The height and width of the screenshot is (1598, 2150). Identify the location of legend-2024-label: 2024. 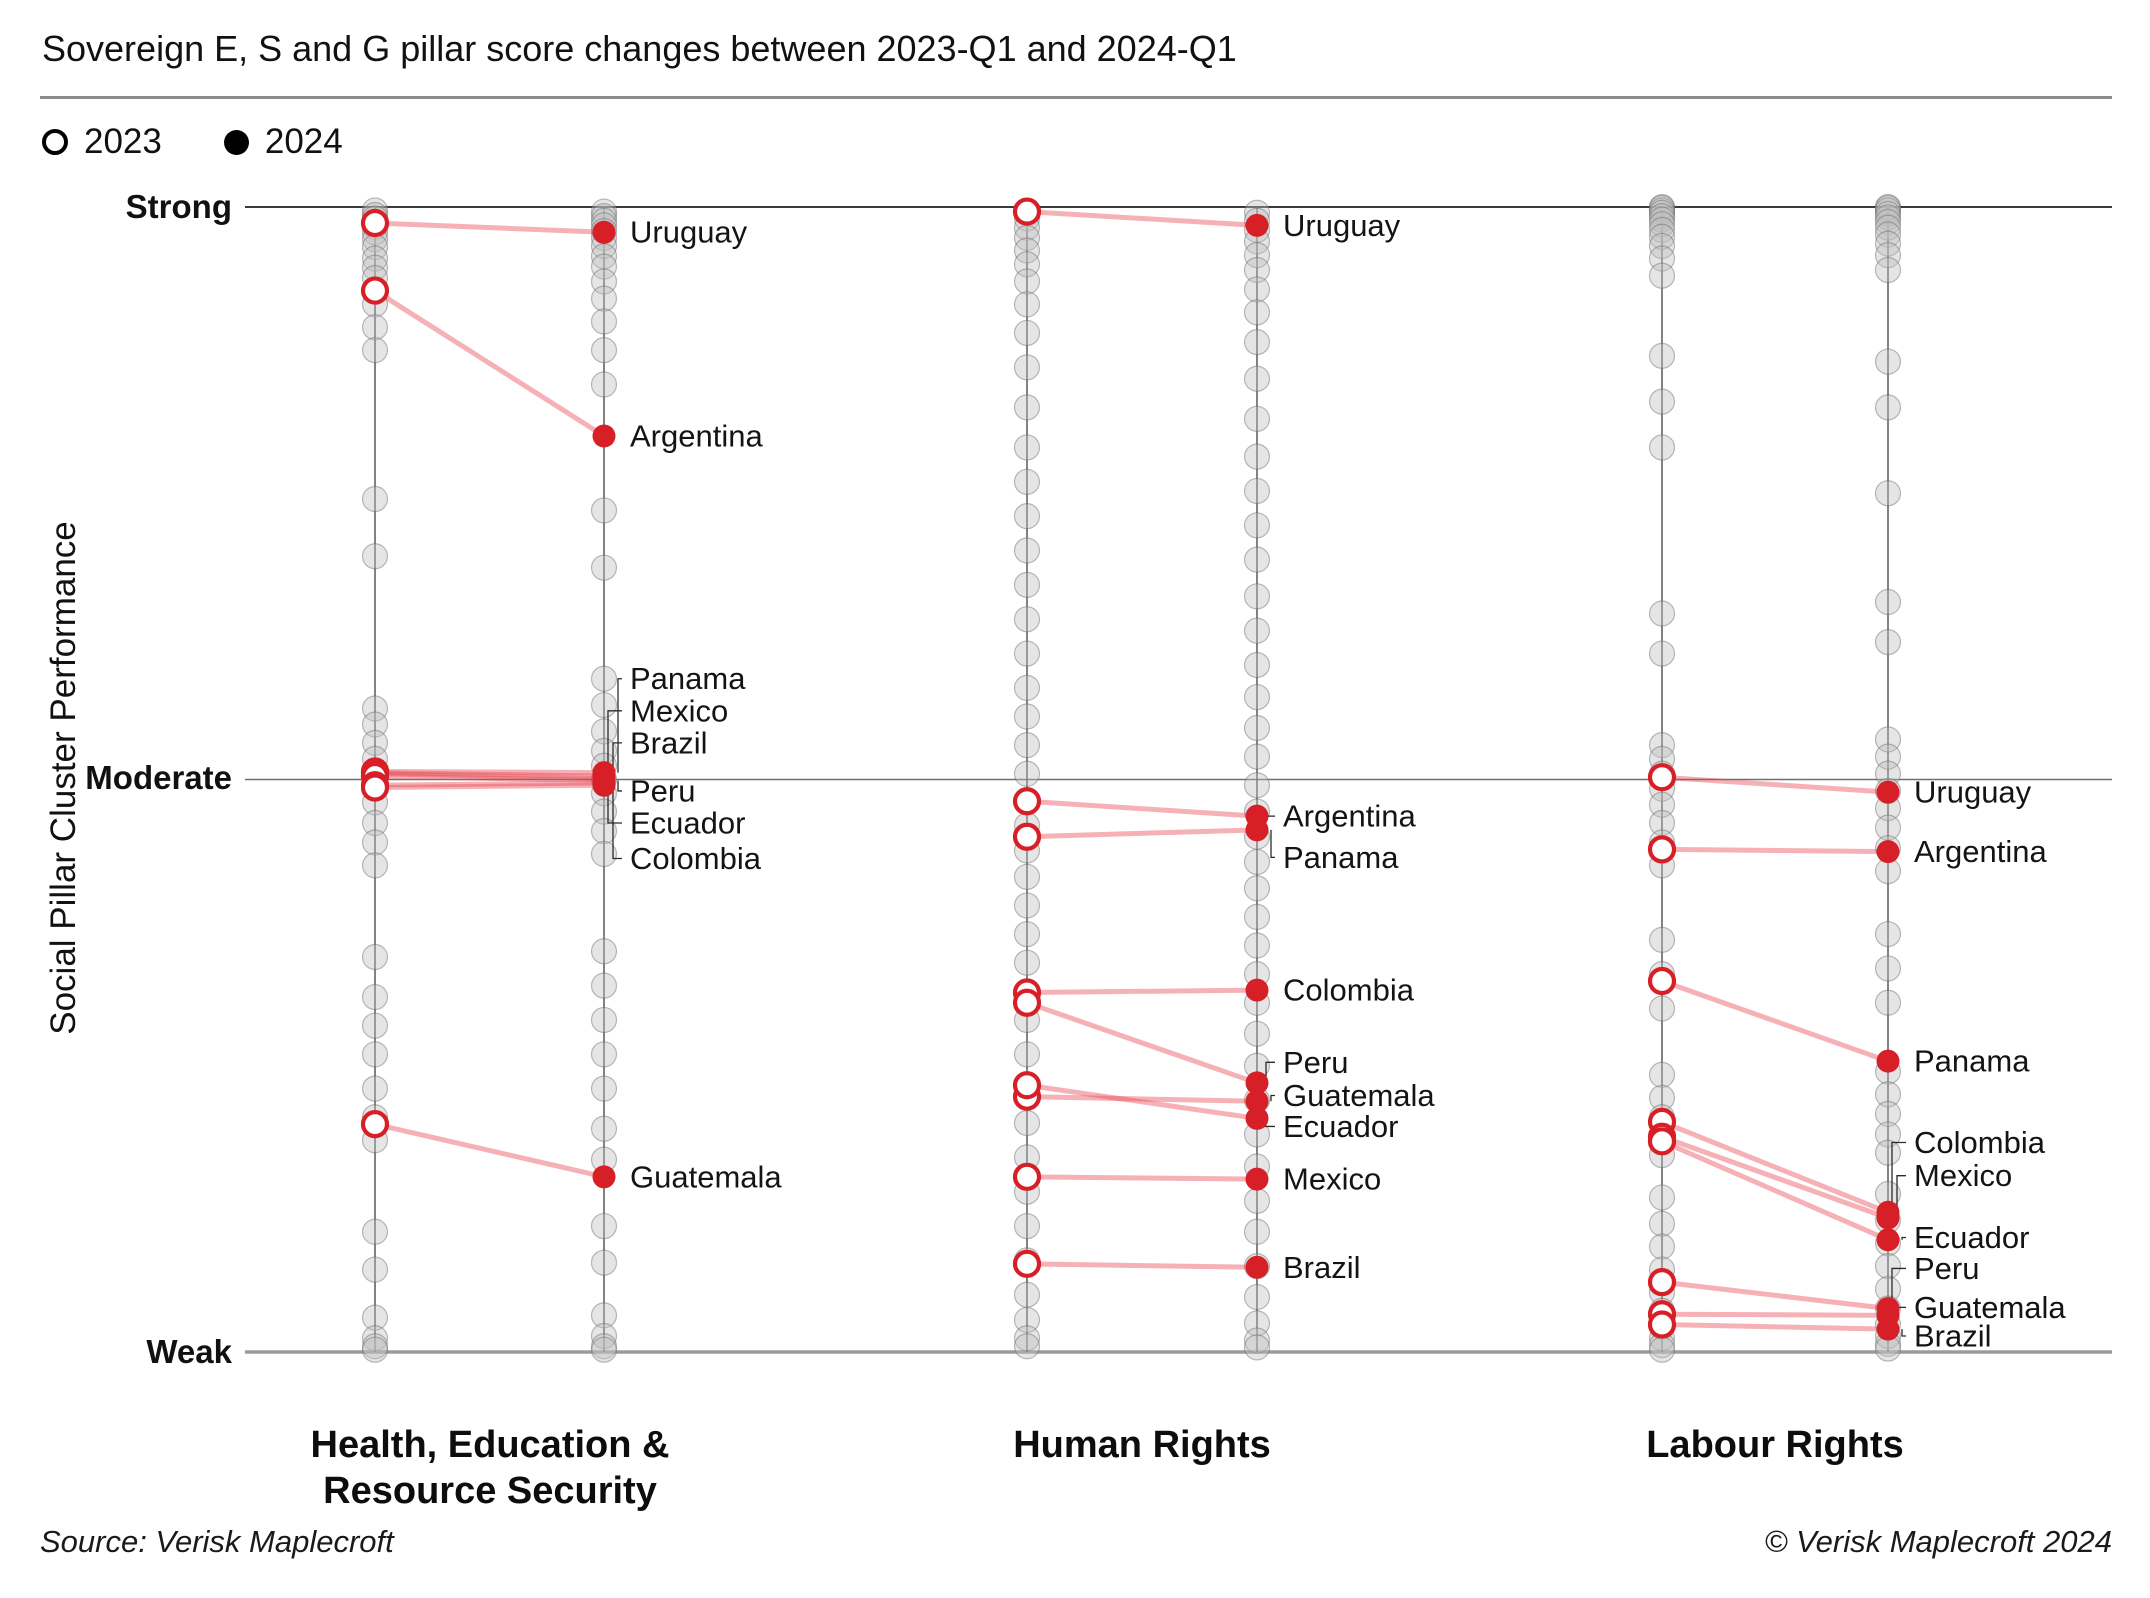
(303, 141).